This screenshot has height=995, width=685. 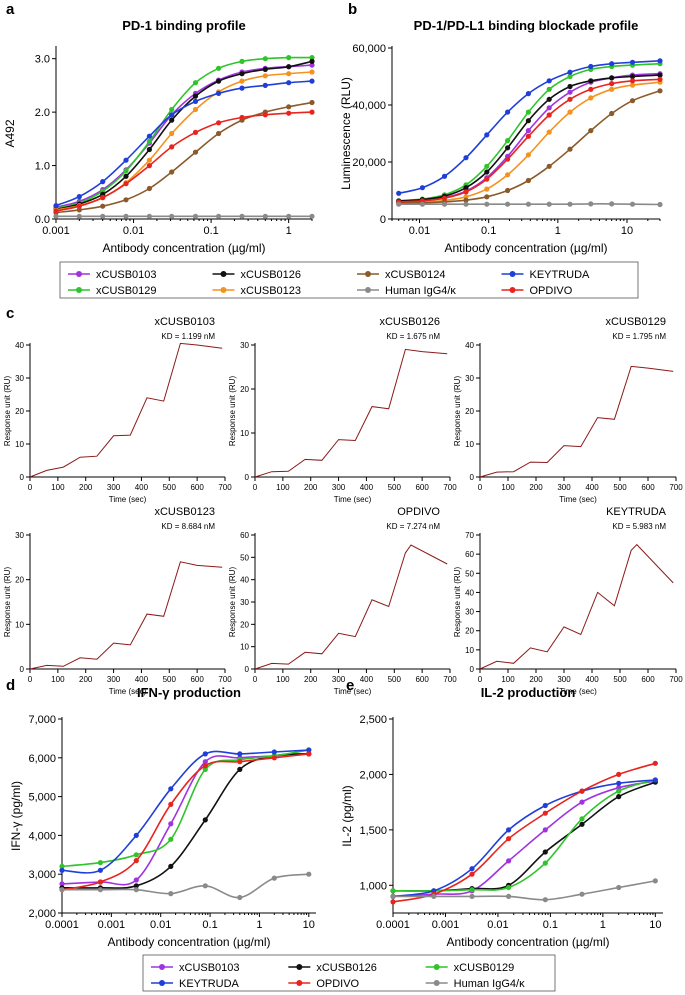 I want to click on x-tick-label: 500, so click(x=170, y=487).